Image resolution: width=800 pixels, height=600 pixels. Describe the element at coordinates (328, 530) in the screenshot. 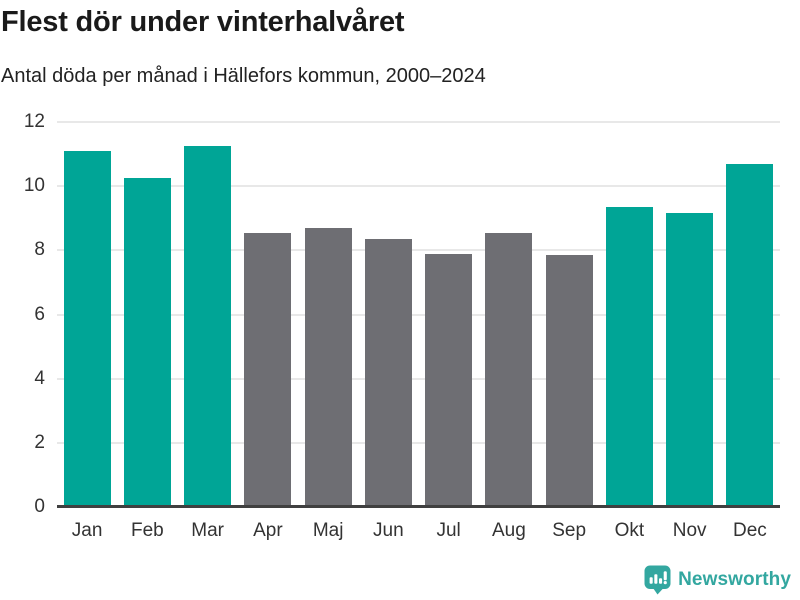

I see `x-tick-label: Maj` at that location.